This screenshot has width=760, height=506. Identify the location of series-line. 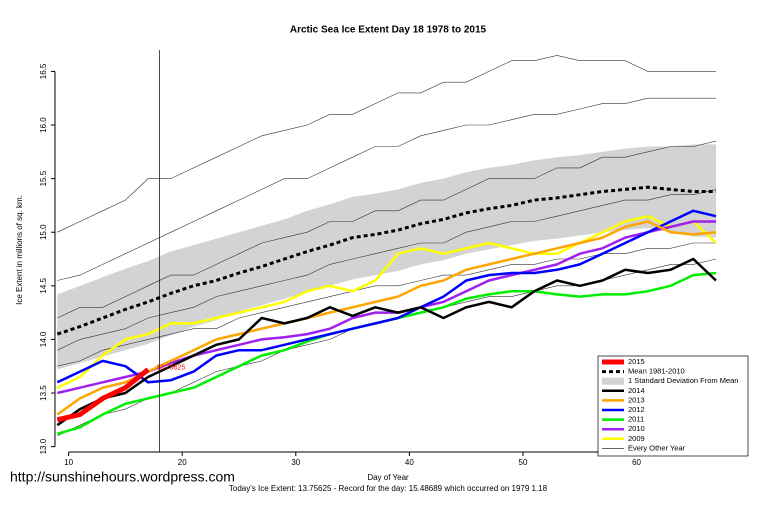
(103, 395).